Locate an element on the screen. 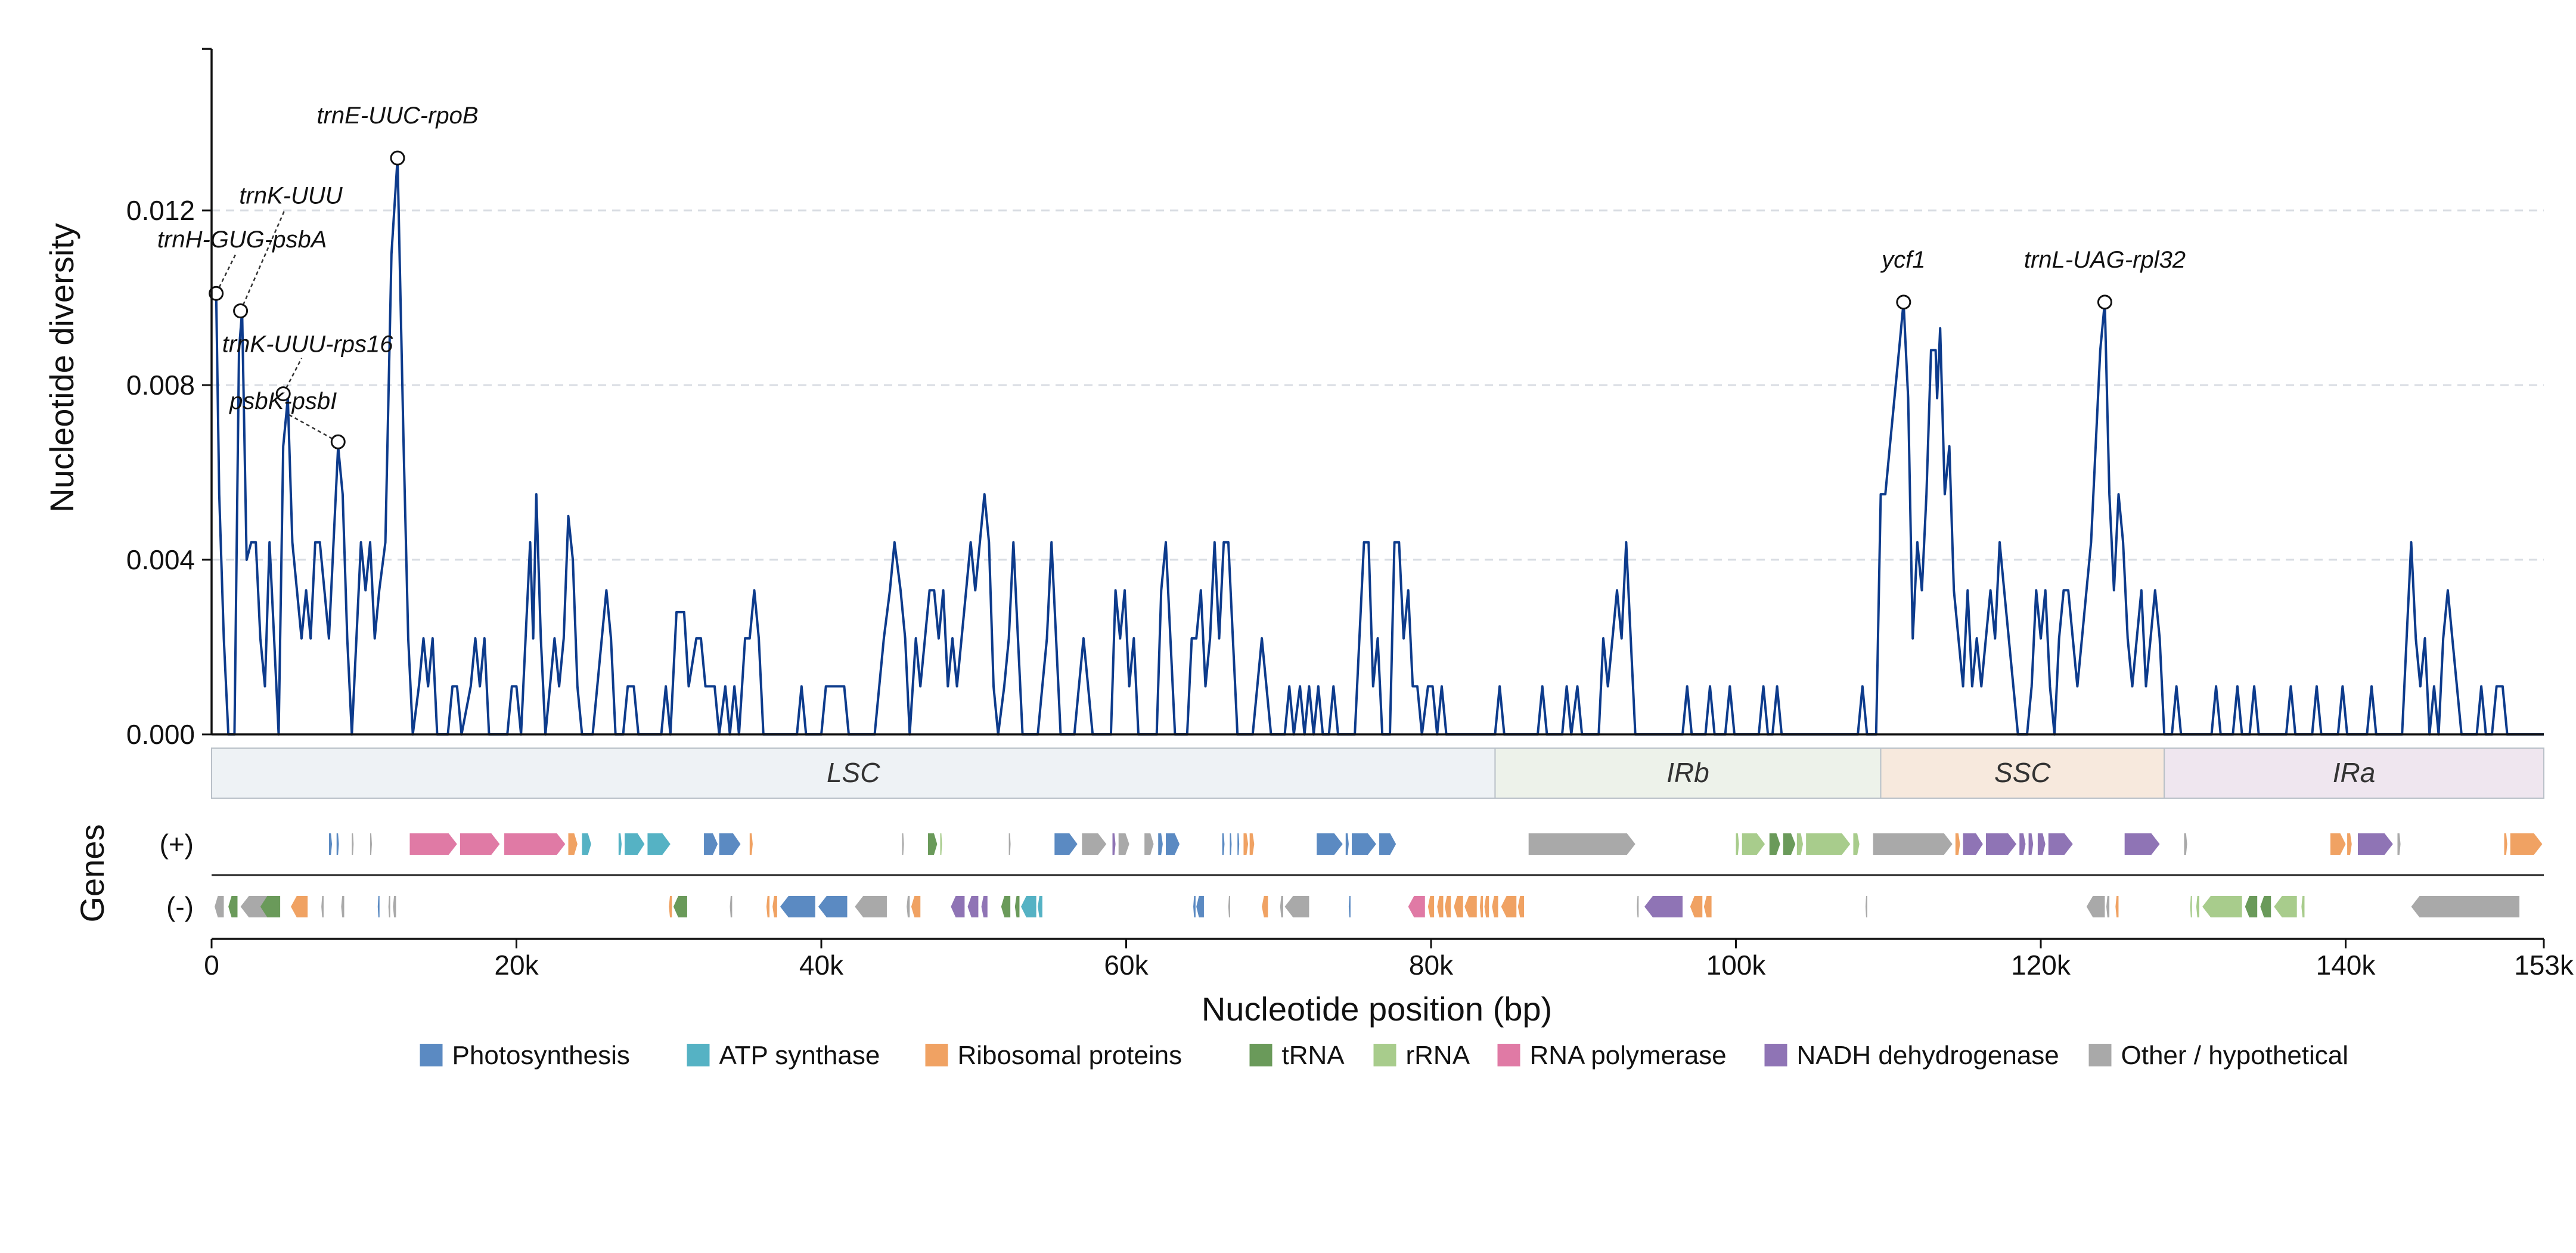 This screenshot has height=1253, width=2576. y-tick-label: 0.004 is located at coordinates (161, 559).